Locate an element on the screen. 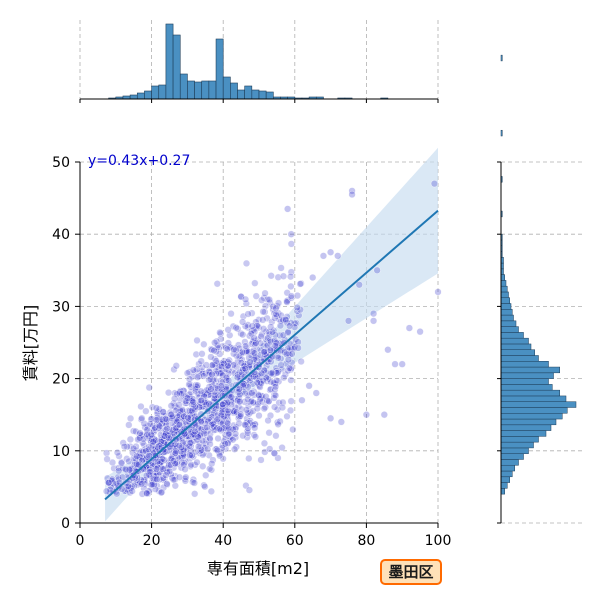 This screenshot has height=600, width=600. y-axis-title: 賃料[万円] is located at coordinates (30, 343).